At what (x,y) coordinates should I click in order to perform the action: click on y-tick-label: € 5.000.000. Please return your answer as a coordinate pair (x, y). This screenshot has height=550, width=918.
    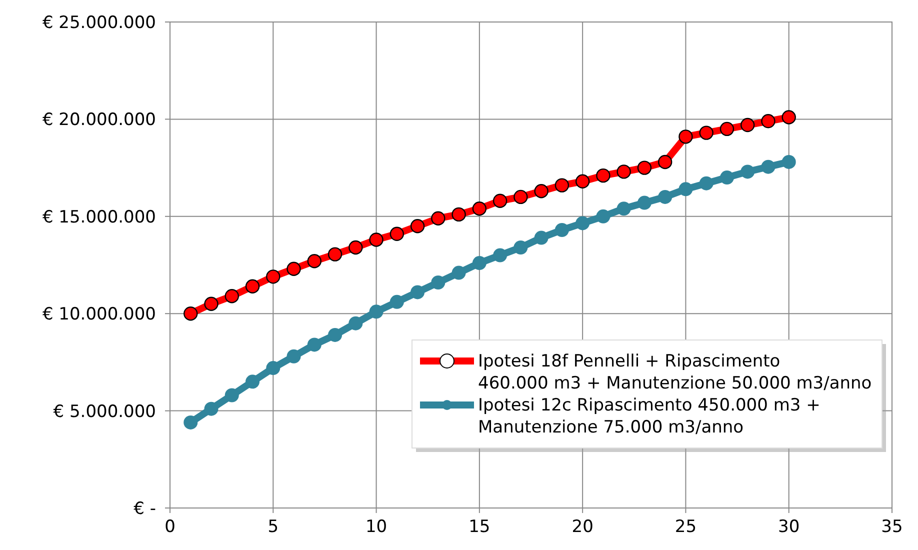
    Looking at the image, I should click on (104, 412).